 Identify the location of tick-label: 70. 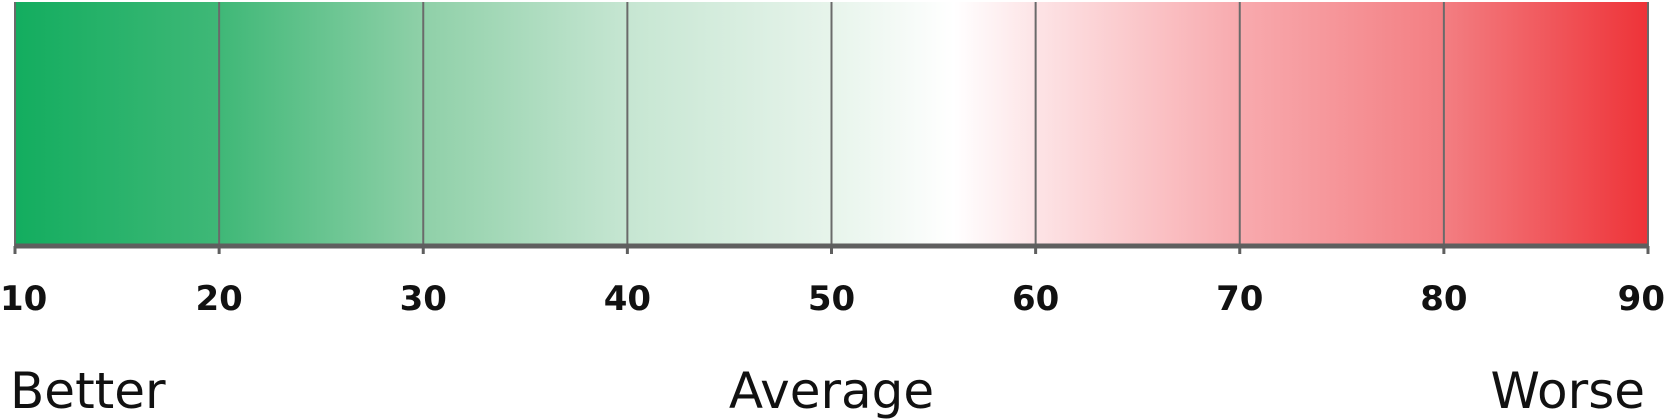
(1239, 299).